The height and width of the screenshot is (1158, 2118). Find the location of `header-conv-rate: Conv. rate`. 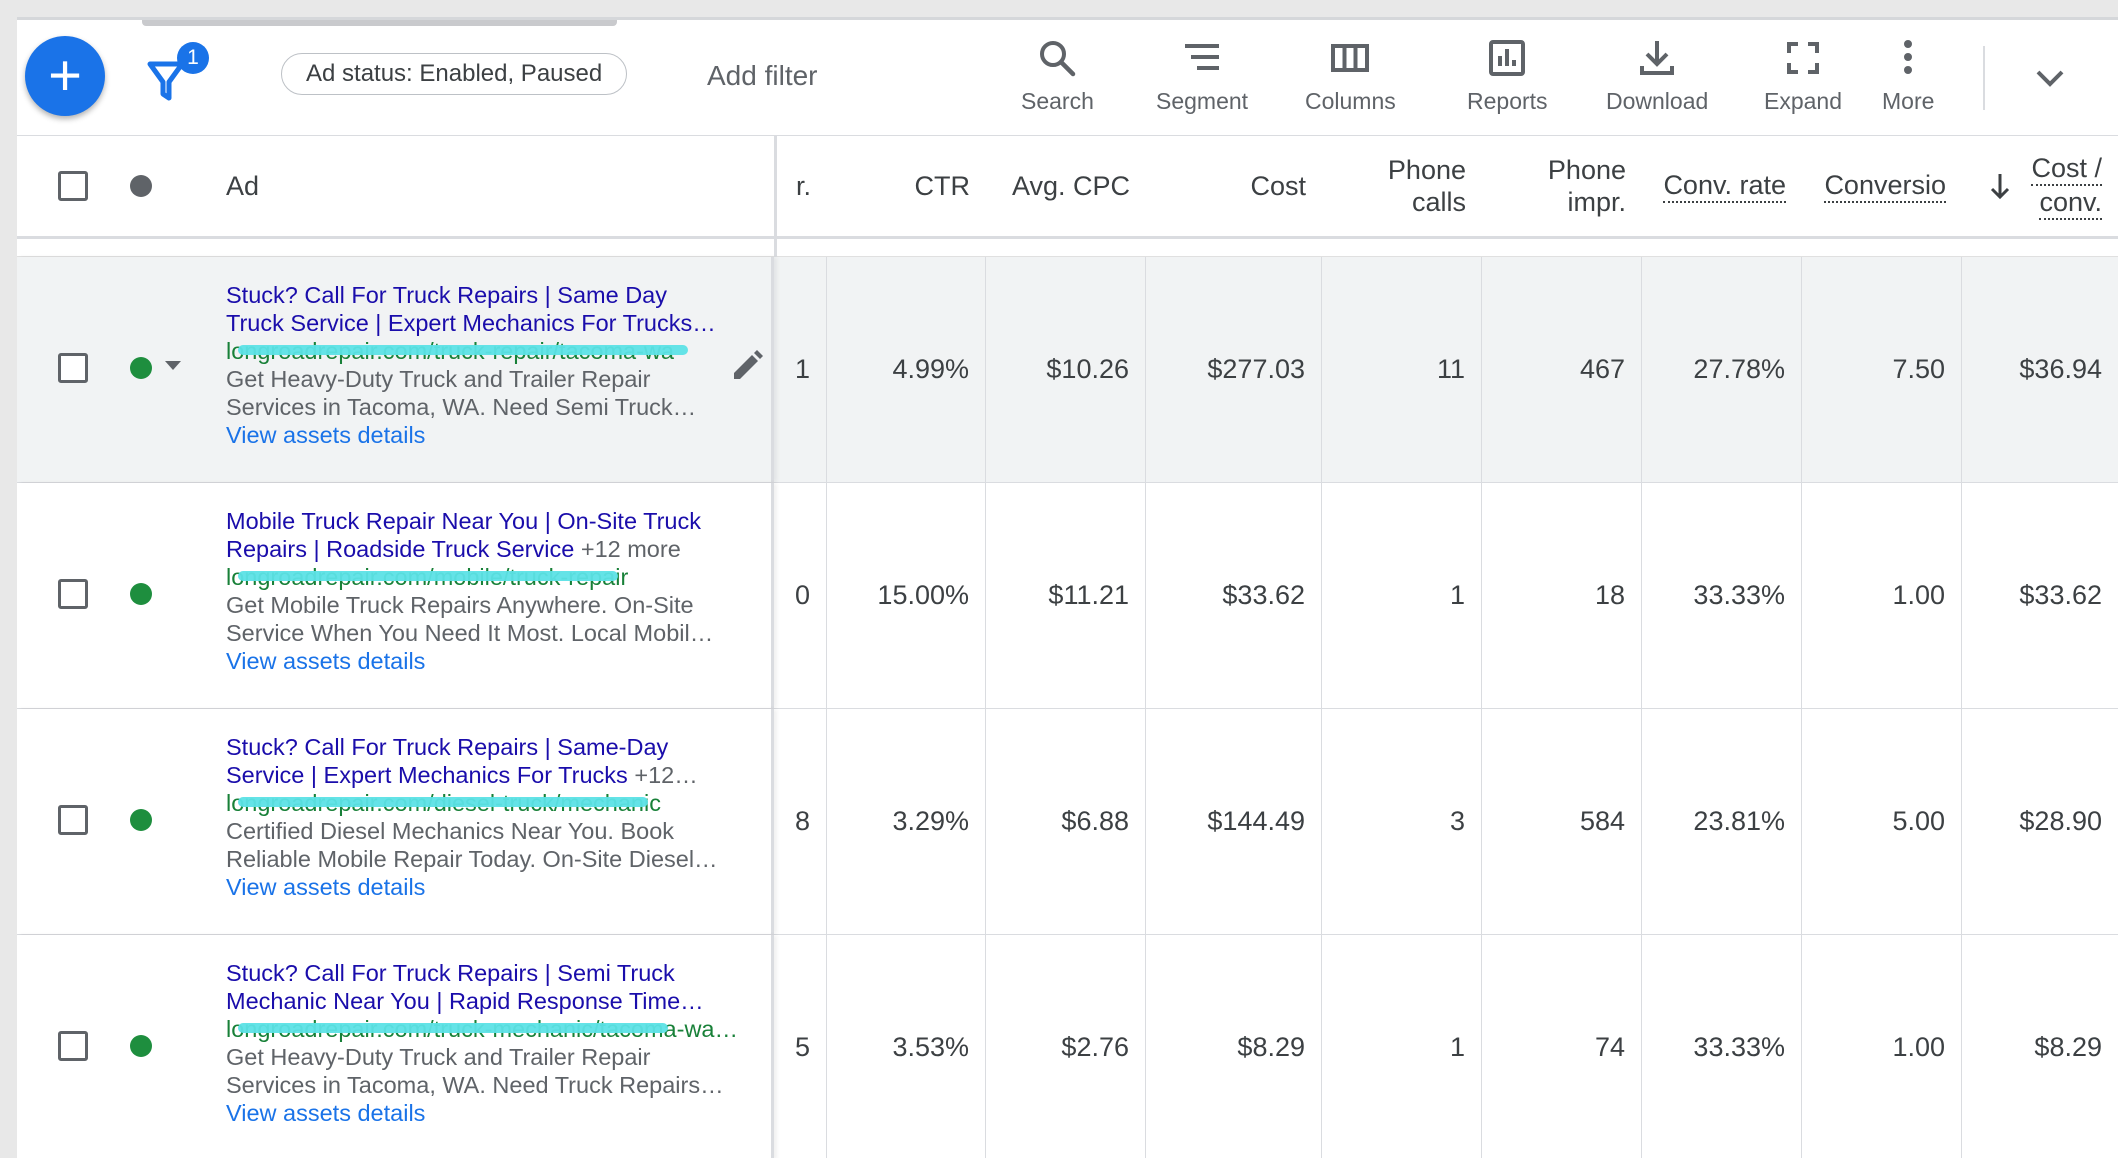

header-conv-rate: Conv. rate is located at coordinates (1722, 186).